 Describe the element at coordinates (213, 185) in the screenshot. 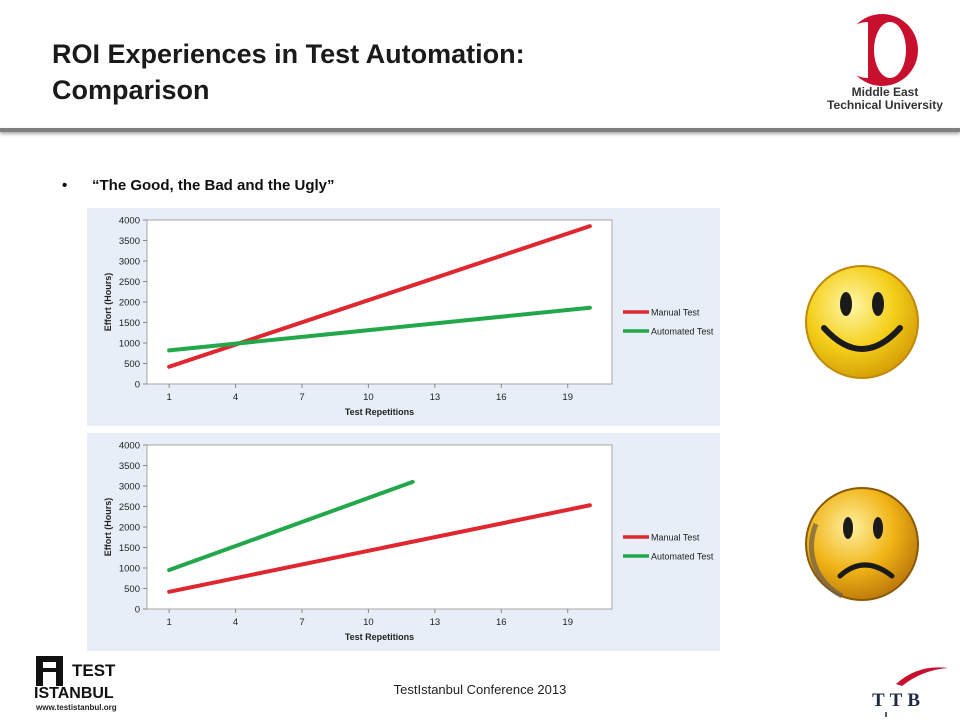

I see `bullet-text: “The Good, the Bad and the Ugly”` at that location.